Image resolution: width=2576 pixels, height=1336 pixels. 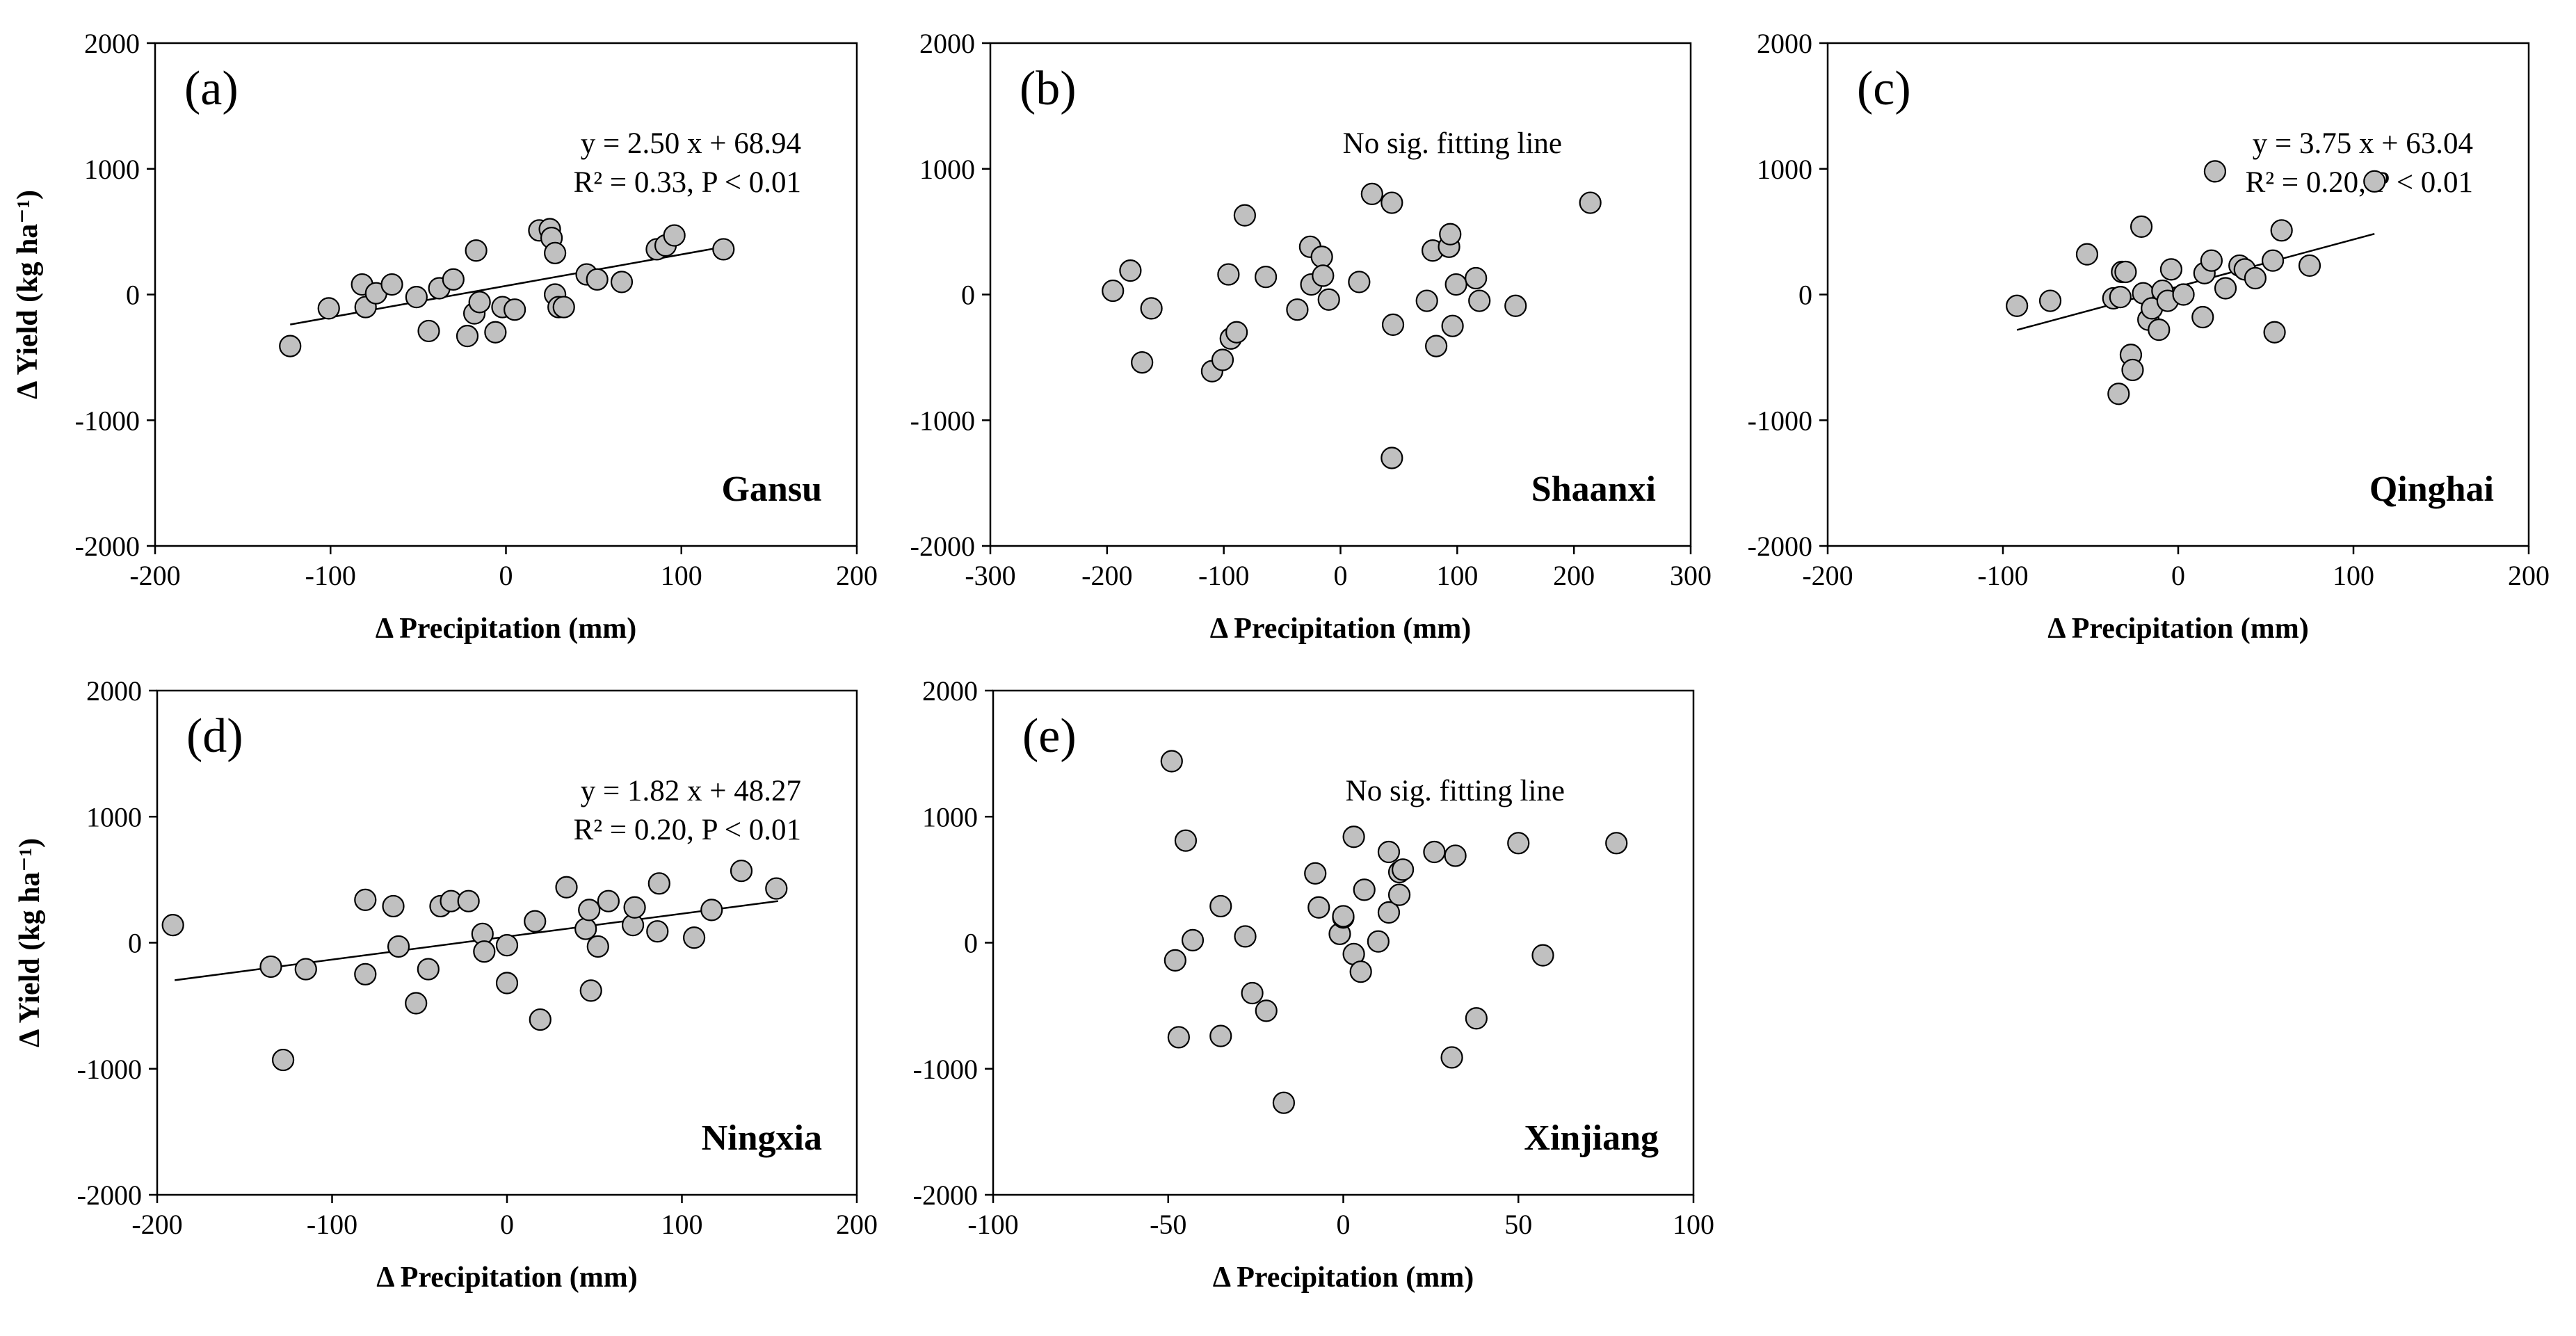 What do you see at coordinates (1049, 736) in the screenshot?
I see `panel-letter: (e)` at bounding box center [1049, 736].